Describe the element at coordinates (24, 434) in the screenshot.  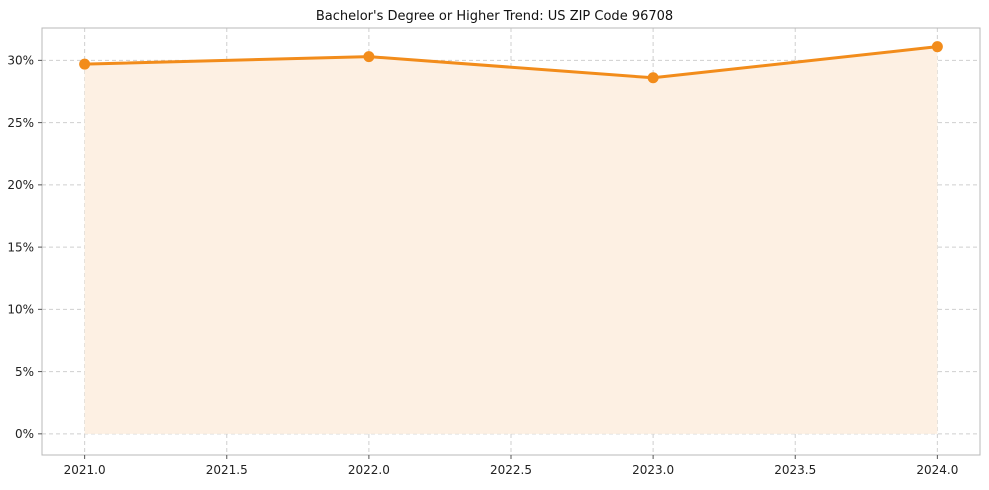
I see `y-tick-label: 0%` at that location.